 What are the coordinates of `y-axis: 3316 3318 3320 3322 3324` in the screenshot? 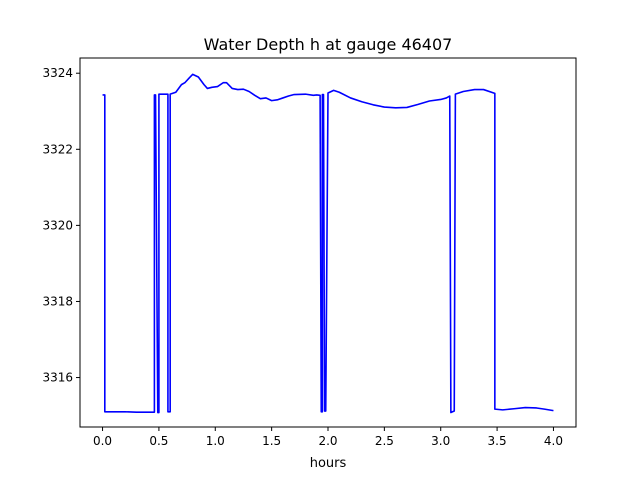 It's located at (61, 225).